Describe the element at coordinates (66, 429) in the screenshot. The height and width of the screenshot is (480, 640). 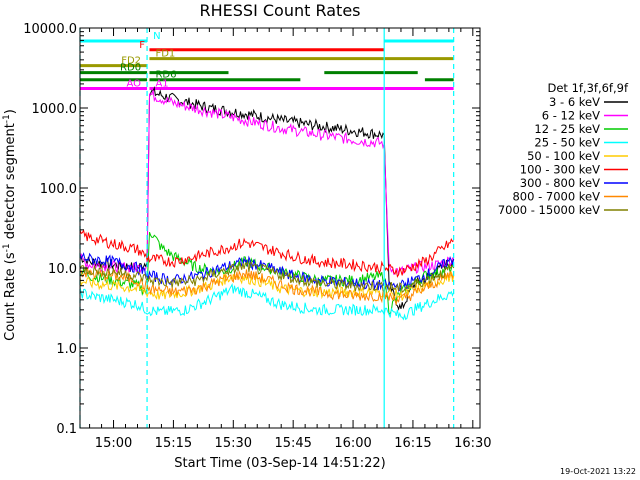
I see `y-tick-label-5: 0.1` at that location.